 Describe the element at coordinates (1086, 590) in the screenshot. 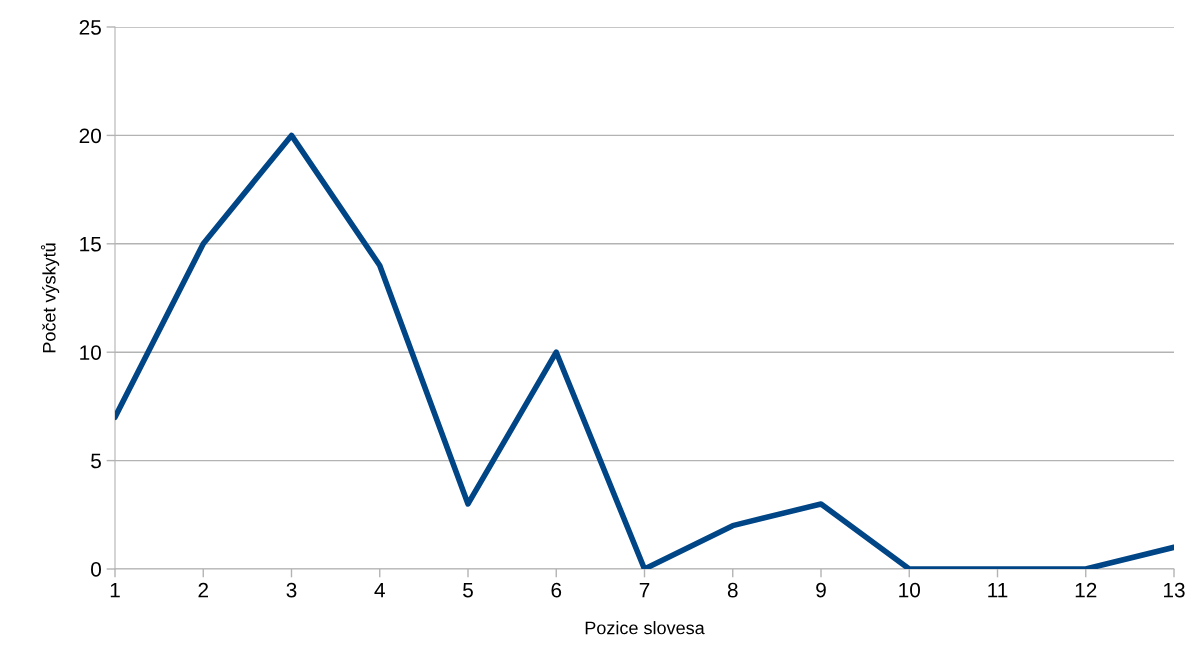

I see `x-tick-label: 12` at that location.